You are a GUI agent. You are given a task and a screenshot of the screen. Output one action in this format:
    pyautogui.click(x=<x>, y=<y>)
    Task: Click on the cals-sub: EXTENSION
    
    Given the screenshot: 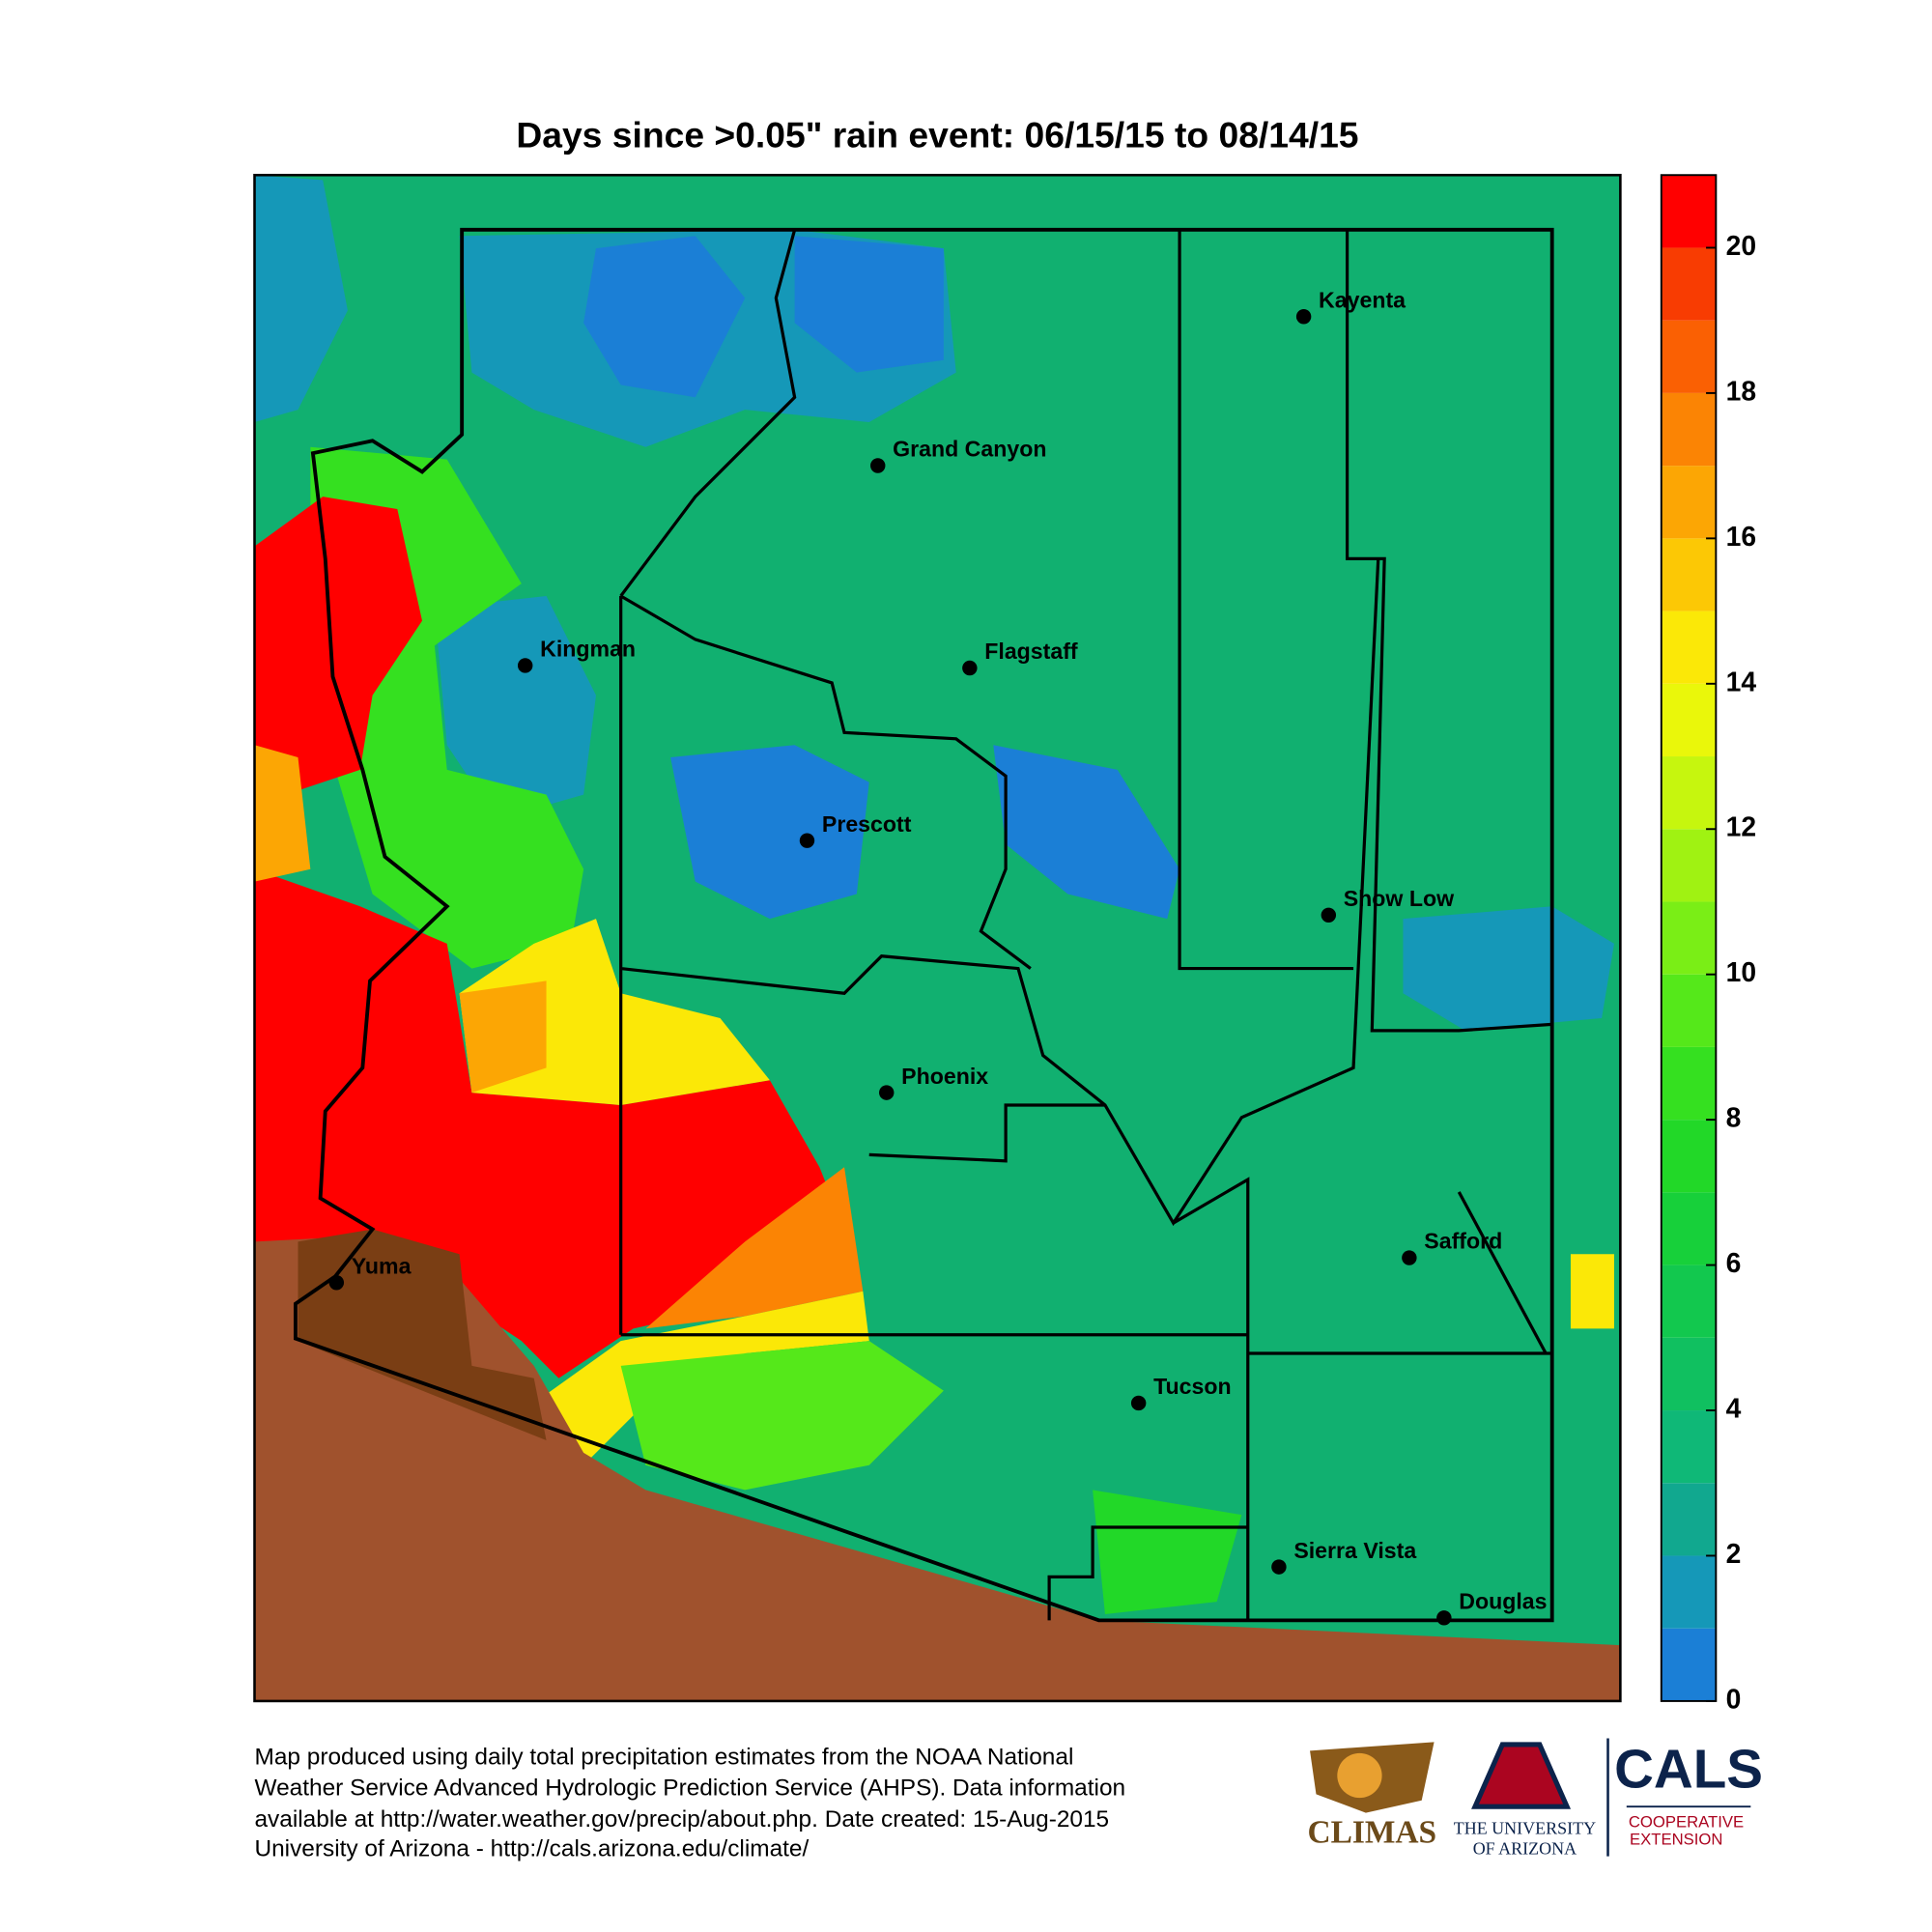 What is the action you would take?
    pyautogui.click(x=1676, y=1839)
    